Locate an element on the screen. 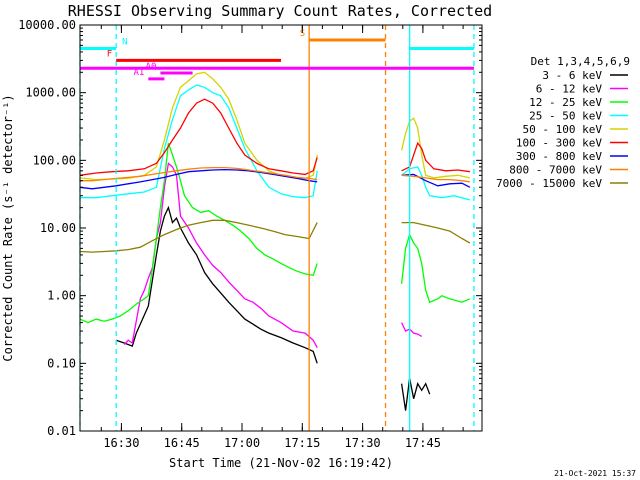  y-tick-label-4: 1.00 is located at coordinates (61, 296).